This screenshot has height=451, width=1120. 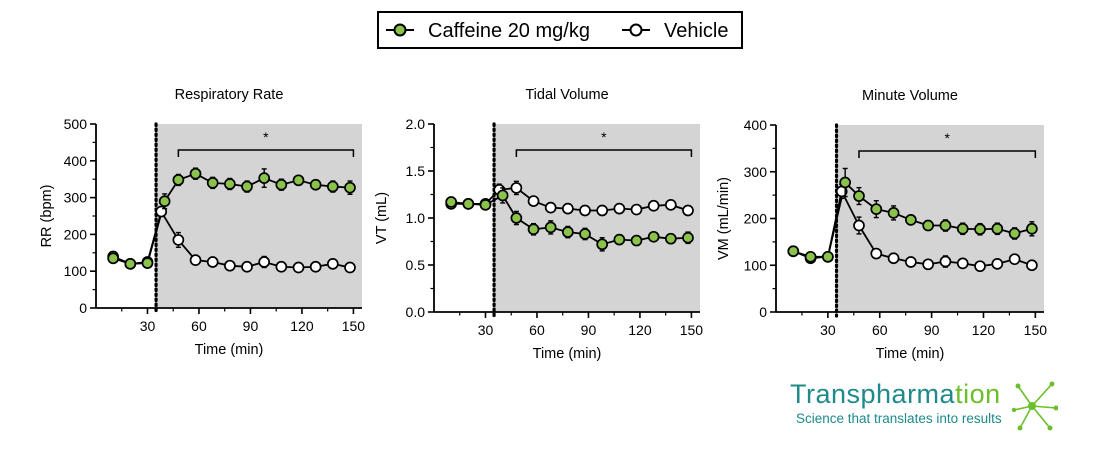 What do you see at coordinates (259, 216) in the screenshot?
I see `rr-shaded-region` at bounding box center [259, 216].